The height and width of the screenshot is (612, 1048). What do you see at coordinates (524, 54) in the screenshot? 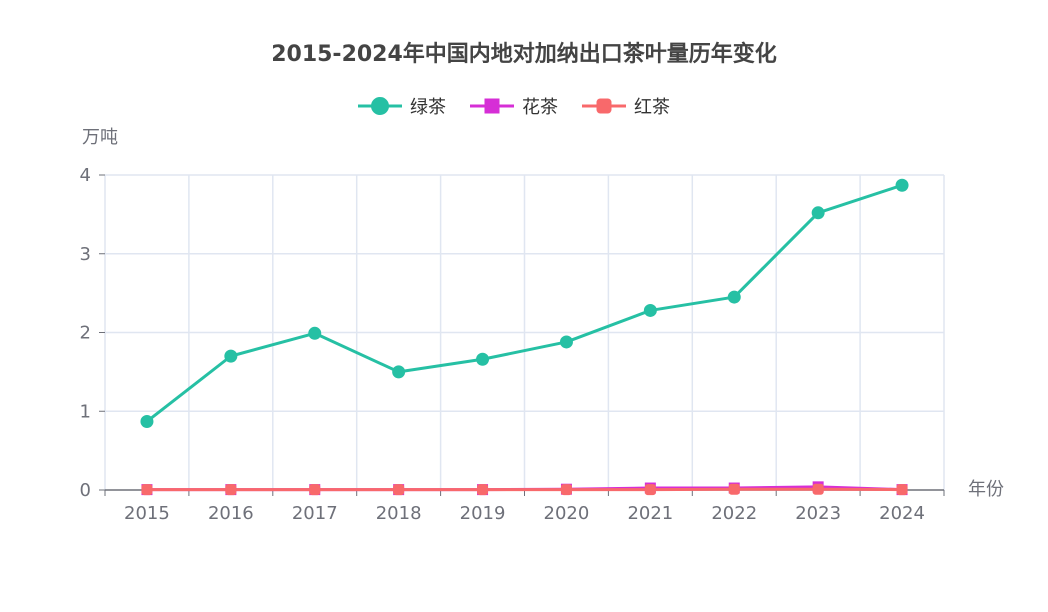
I see `chart-title: 2015-2024年中国内地对加纳出口茶叶量历年变化` at bounding box center [524, 54].